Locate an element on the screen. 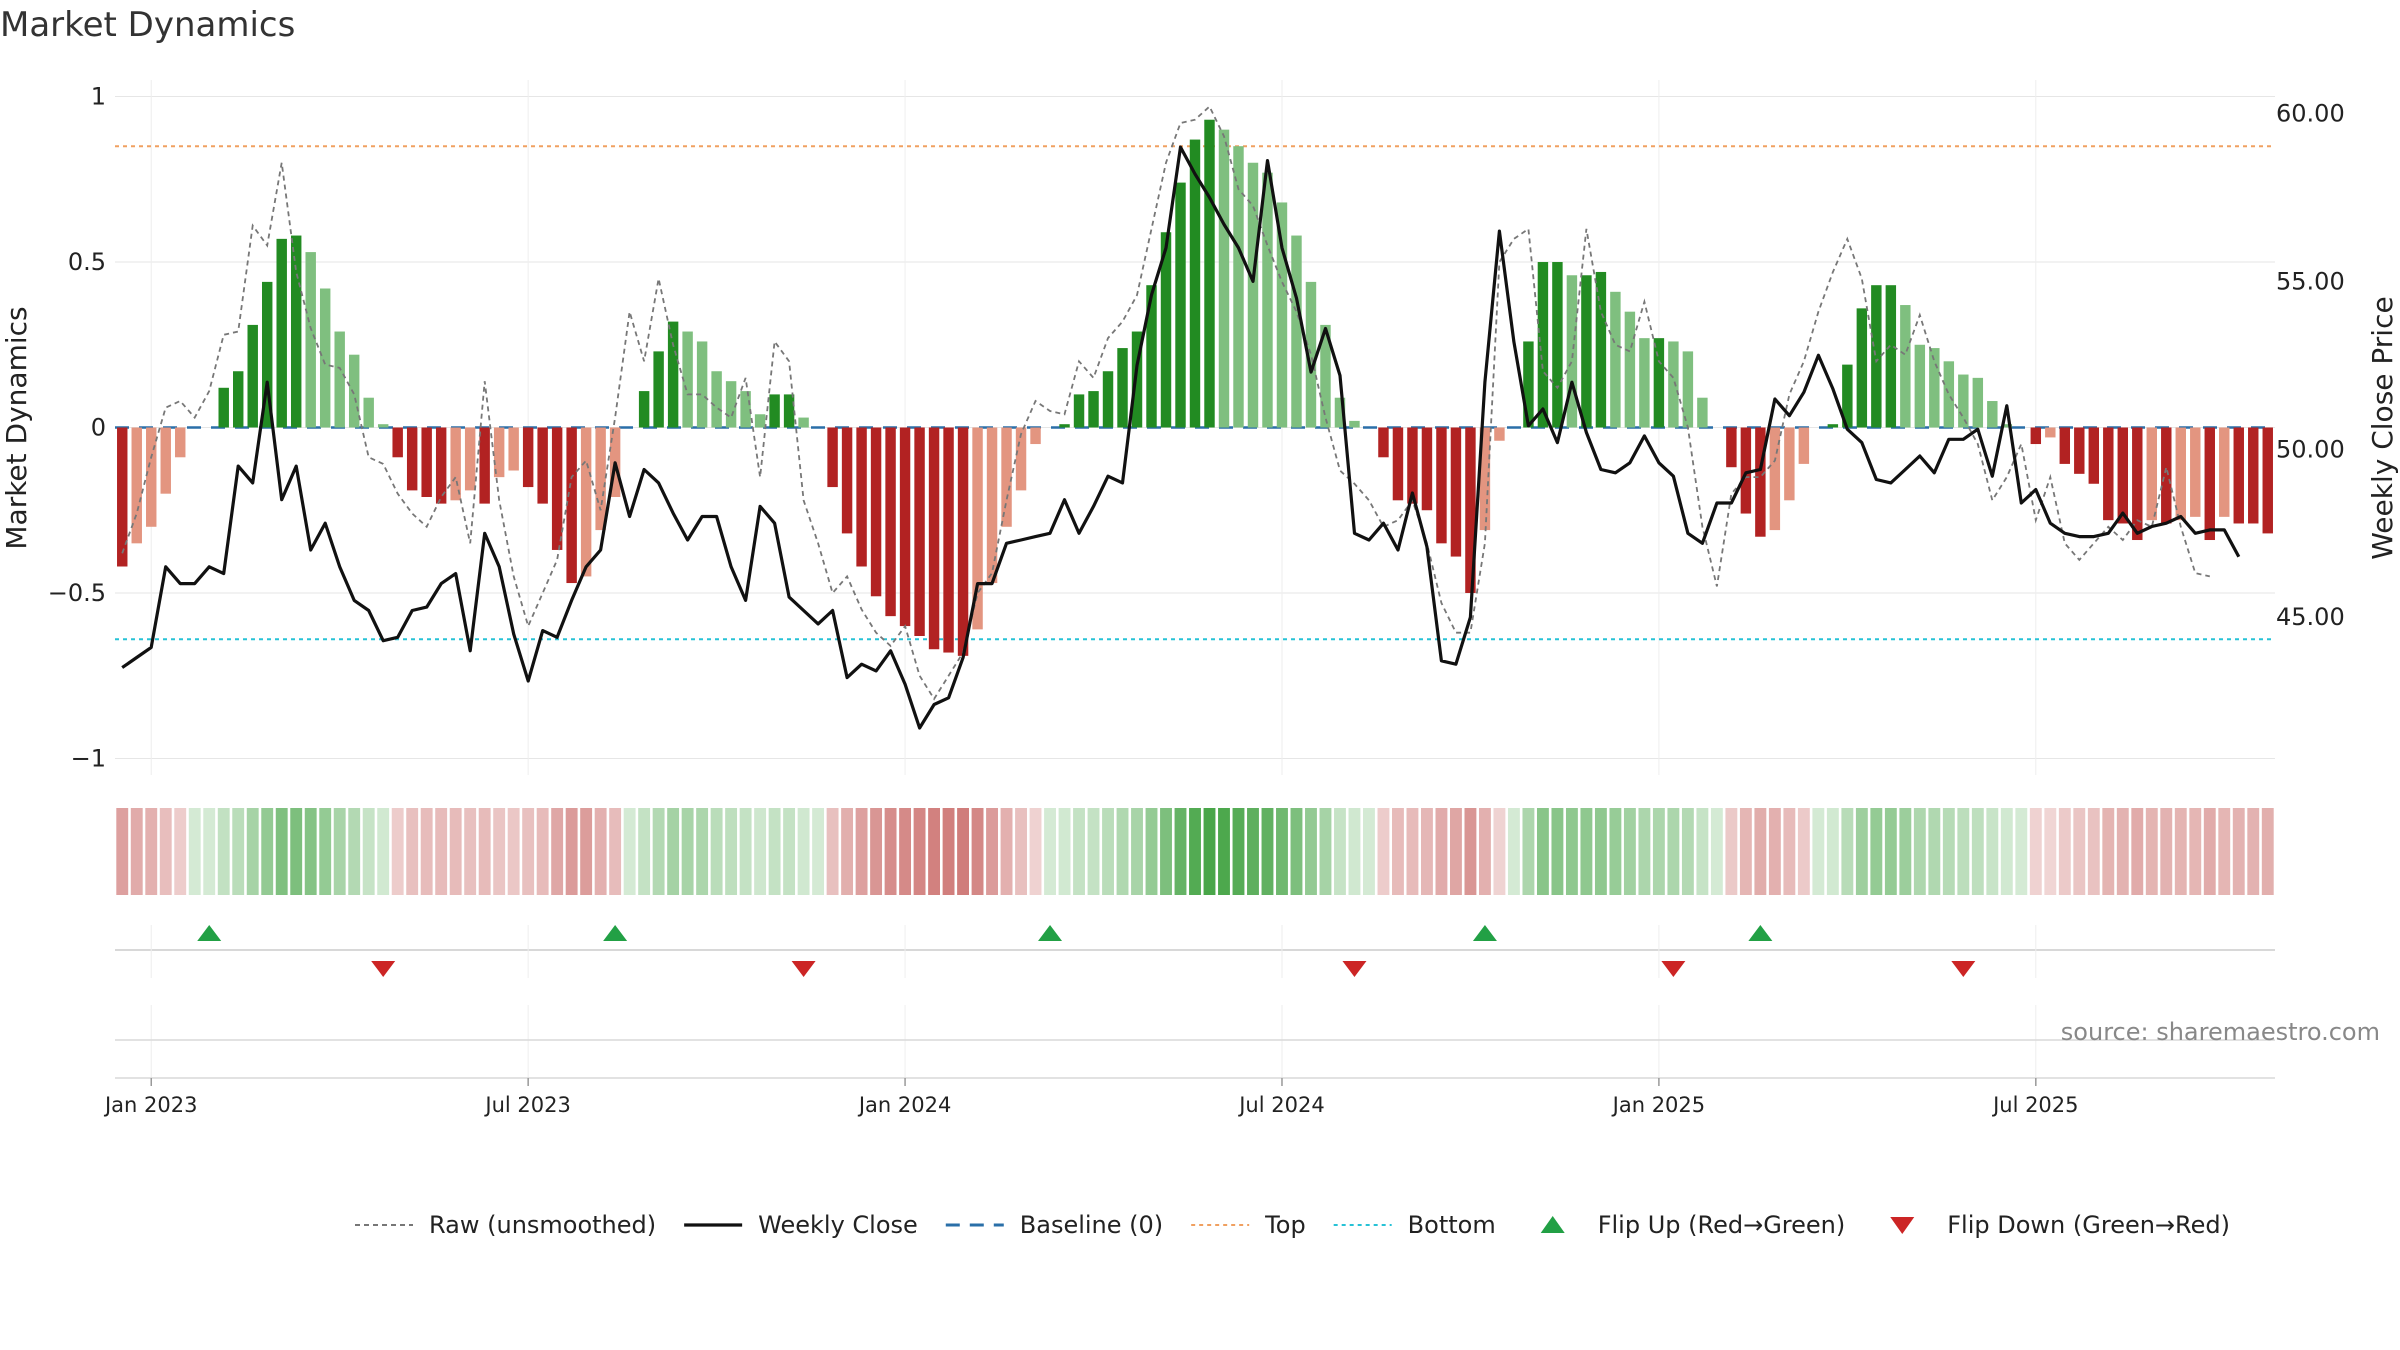 Image resolution: width=2400 pixels, height=1350 pixels. legend-item-baseline: Baseline (0) is located at coordinates (1054, 1225).